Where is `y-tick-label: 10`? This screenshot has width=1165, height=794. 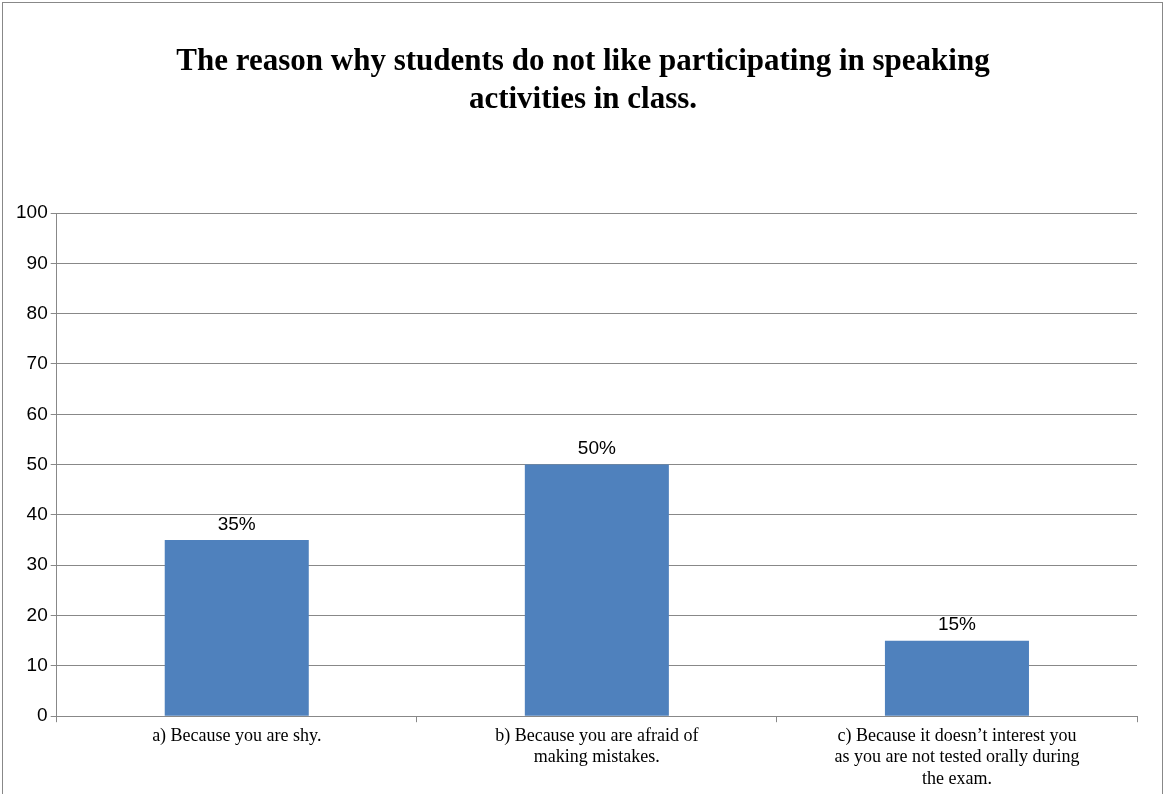 y-tick-label: 10 is located at coordinates (37, 665).